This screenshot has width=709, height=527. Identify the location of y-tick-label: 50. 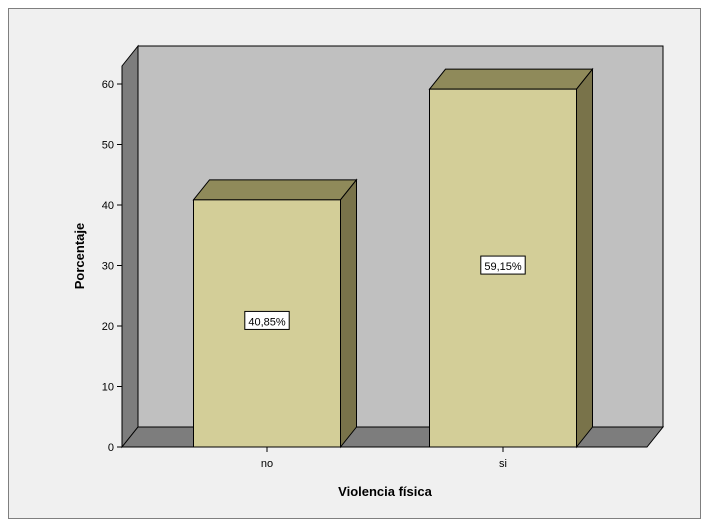
(108, 146).